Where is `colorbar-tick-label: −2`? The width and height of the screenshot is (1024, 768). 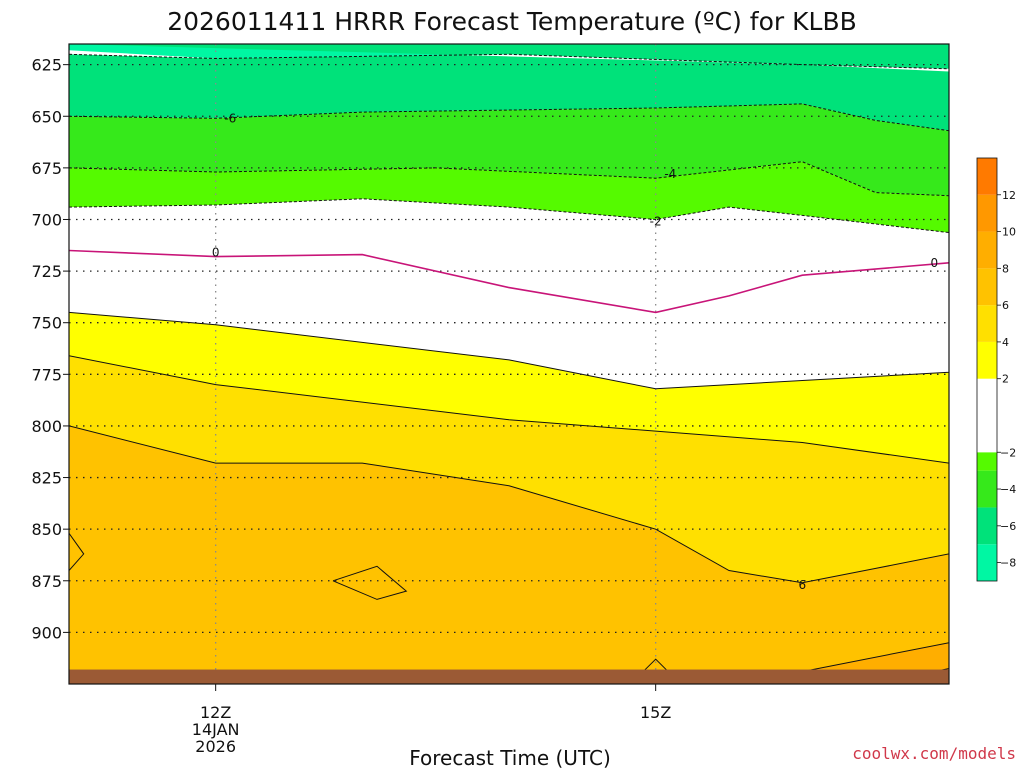 colorbar-tick-label: −2 is located at coordinates (1008, 452).